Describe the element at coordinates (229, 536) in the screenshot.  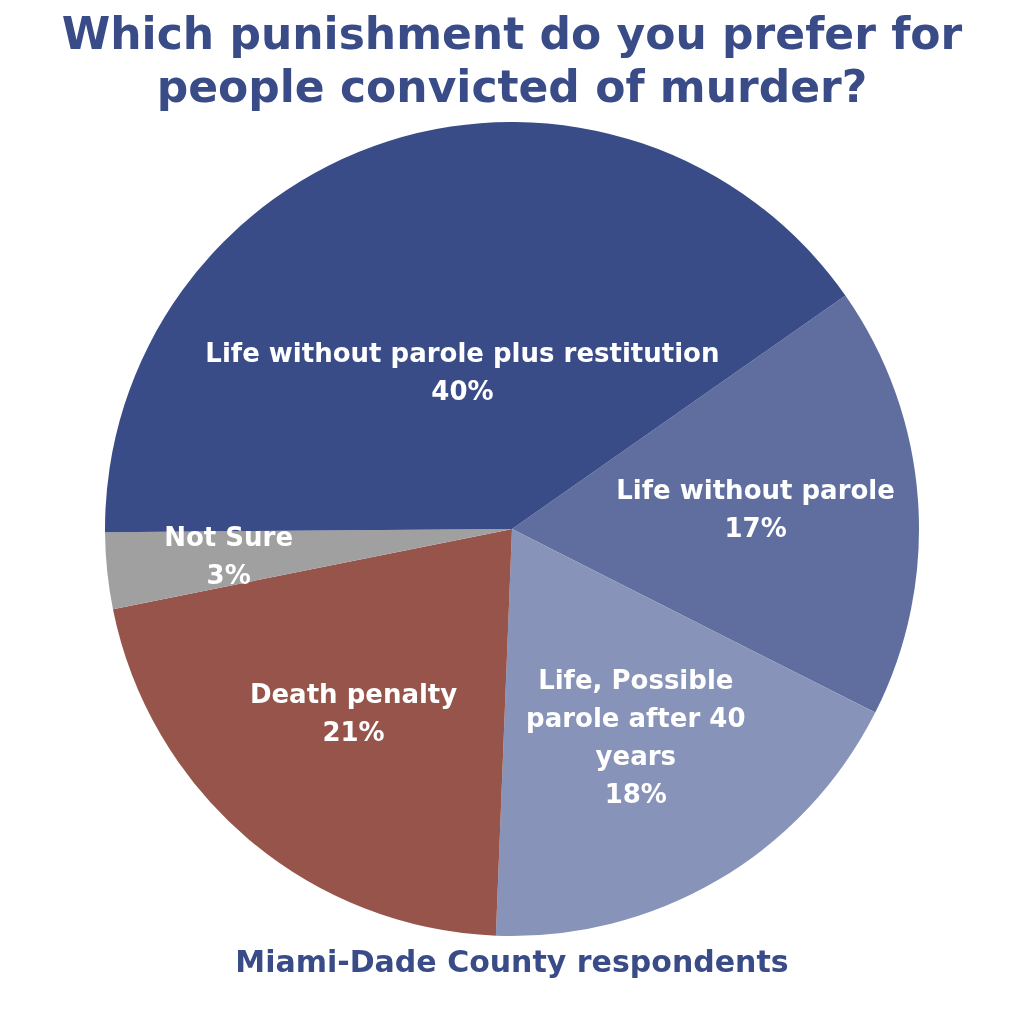
I see `slice-label: Not Sure` at that location.